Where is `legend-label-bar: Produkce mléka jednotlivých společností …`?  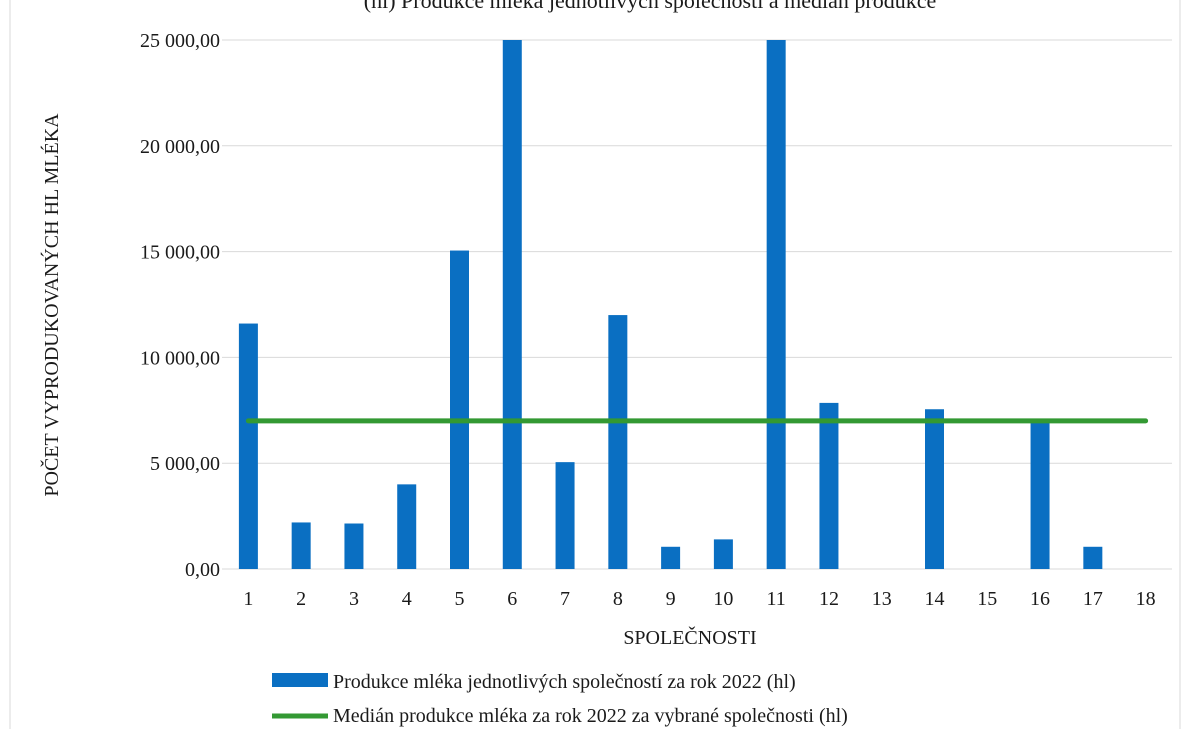
legend-label-bar: Produkce mléka jednotlivých společností … is located at coordinates (564, 682).